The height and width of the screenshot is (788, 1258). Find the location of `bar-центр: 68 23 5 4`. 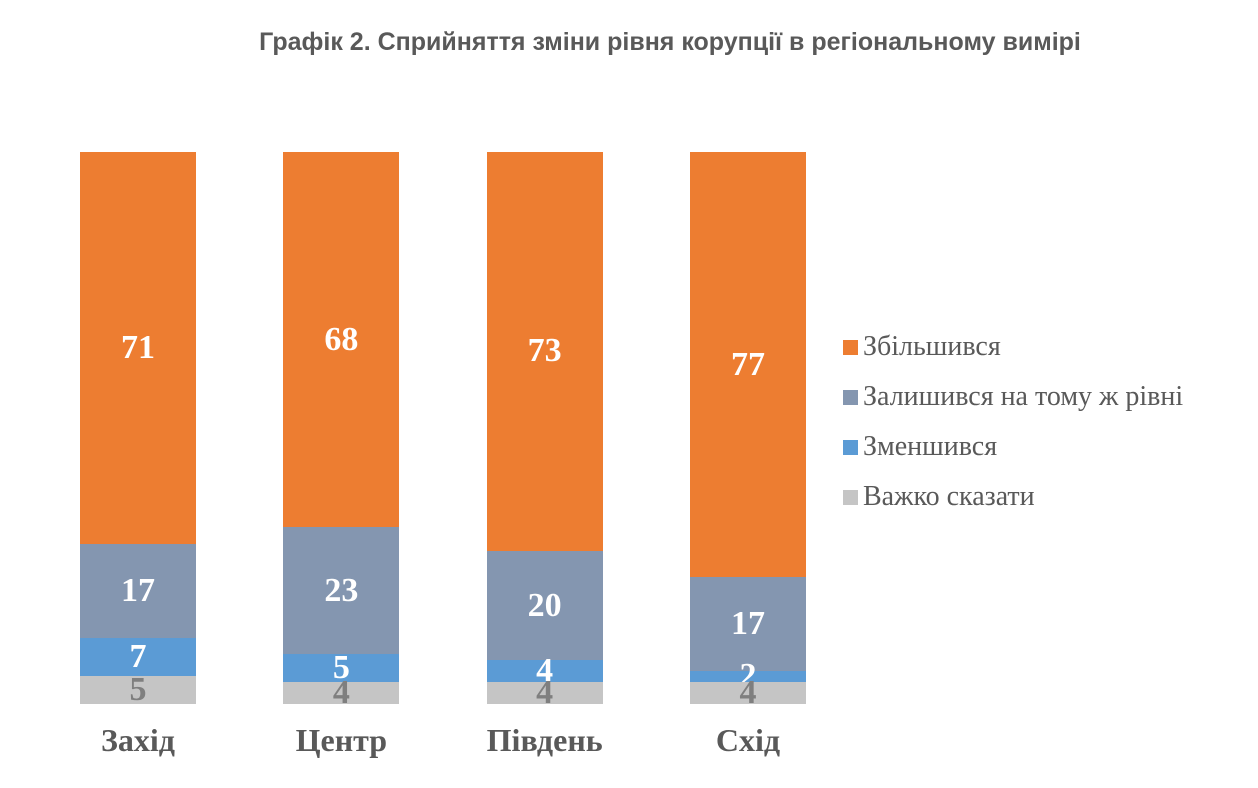

bar-центр: 68 23 5 4 is located at coordinates (341, 430).